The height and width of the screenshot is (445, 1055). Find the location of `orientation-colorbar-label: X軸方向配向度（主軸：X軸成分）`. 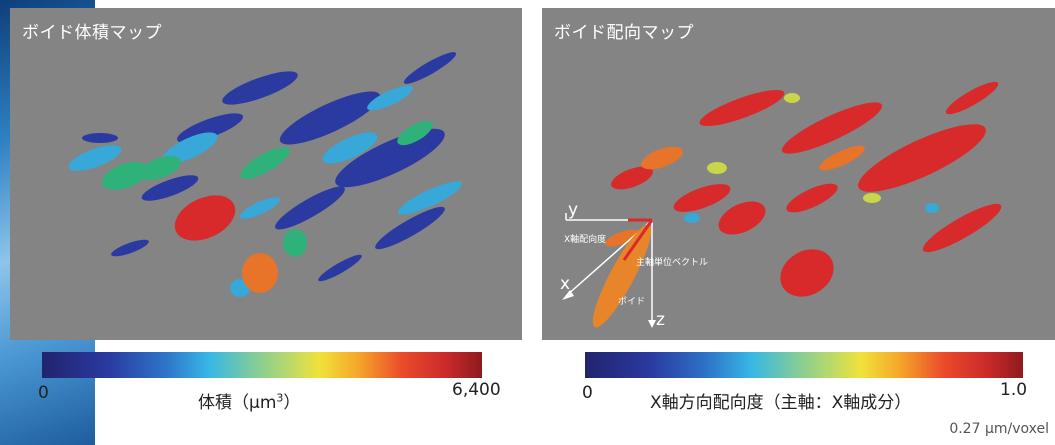

orientation-colorbar-label: X軸方向配向度（主軸：X軸成分） is located at coordinates (781, 403).